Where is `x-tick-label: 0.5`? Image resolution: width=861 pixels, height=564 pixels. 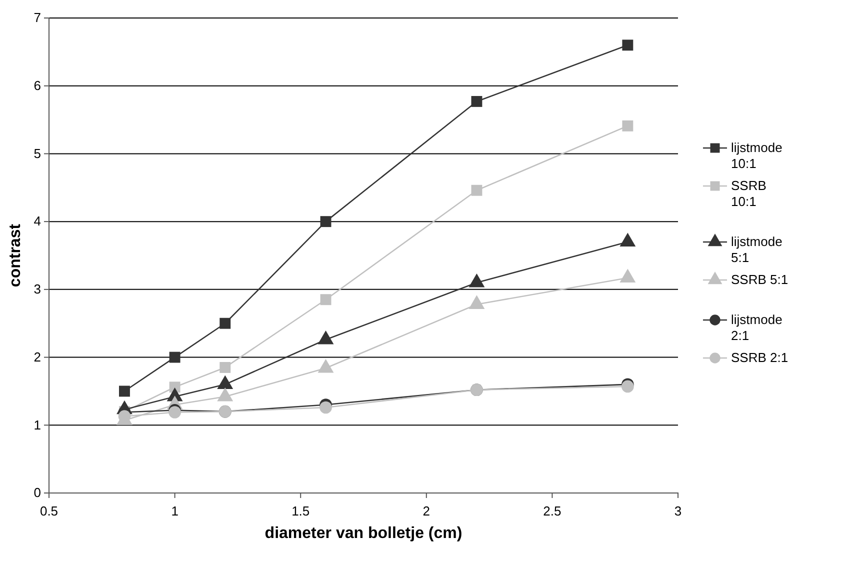
x-tick-label: 0.5 is located at coordinates (49, 510).